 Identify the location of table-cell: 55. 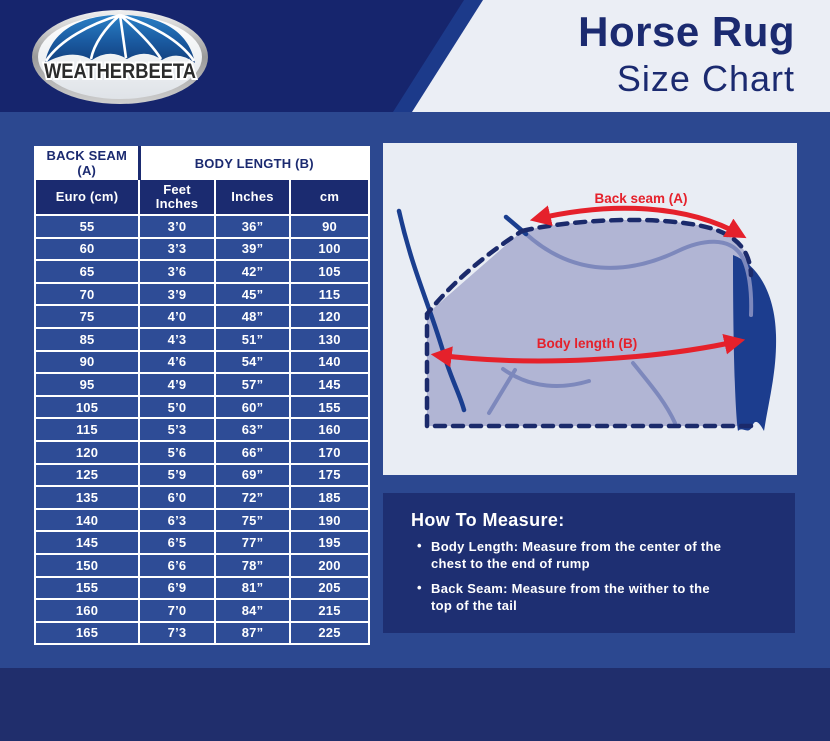
(87, 226).